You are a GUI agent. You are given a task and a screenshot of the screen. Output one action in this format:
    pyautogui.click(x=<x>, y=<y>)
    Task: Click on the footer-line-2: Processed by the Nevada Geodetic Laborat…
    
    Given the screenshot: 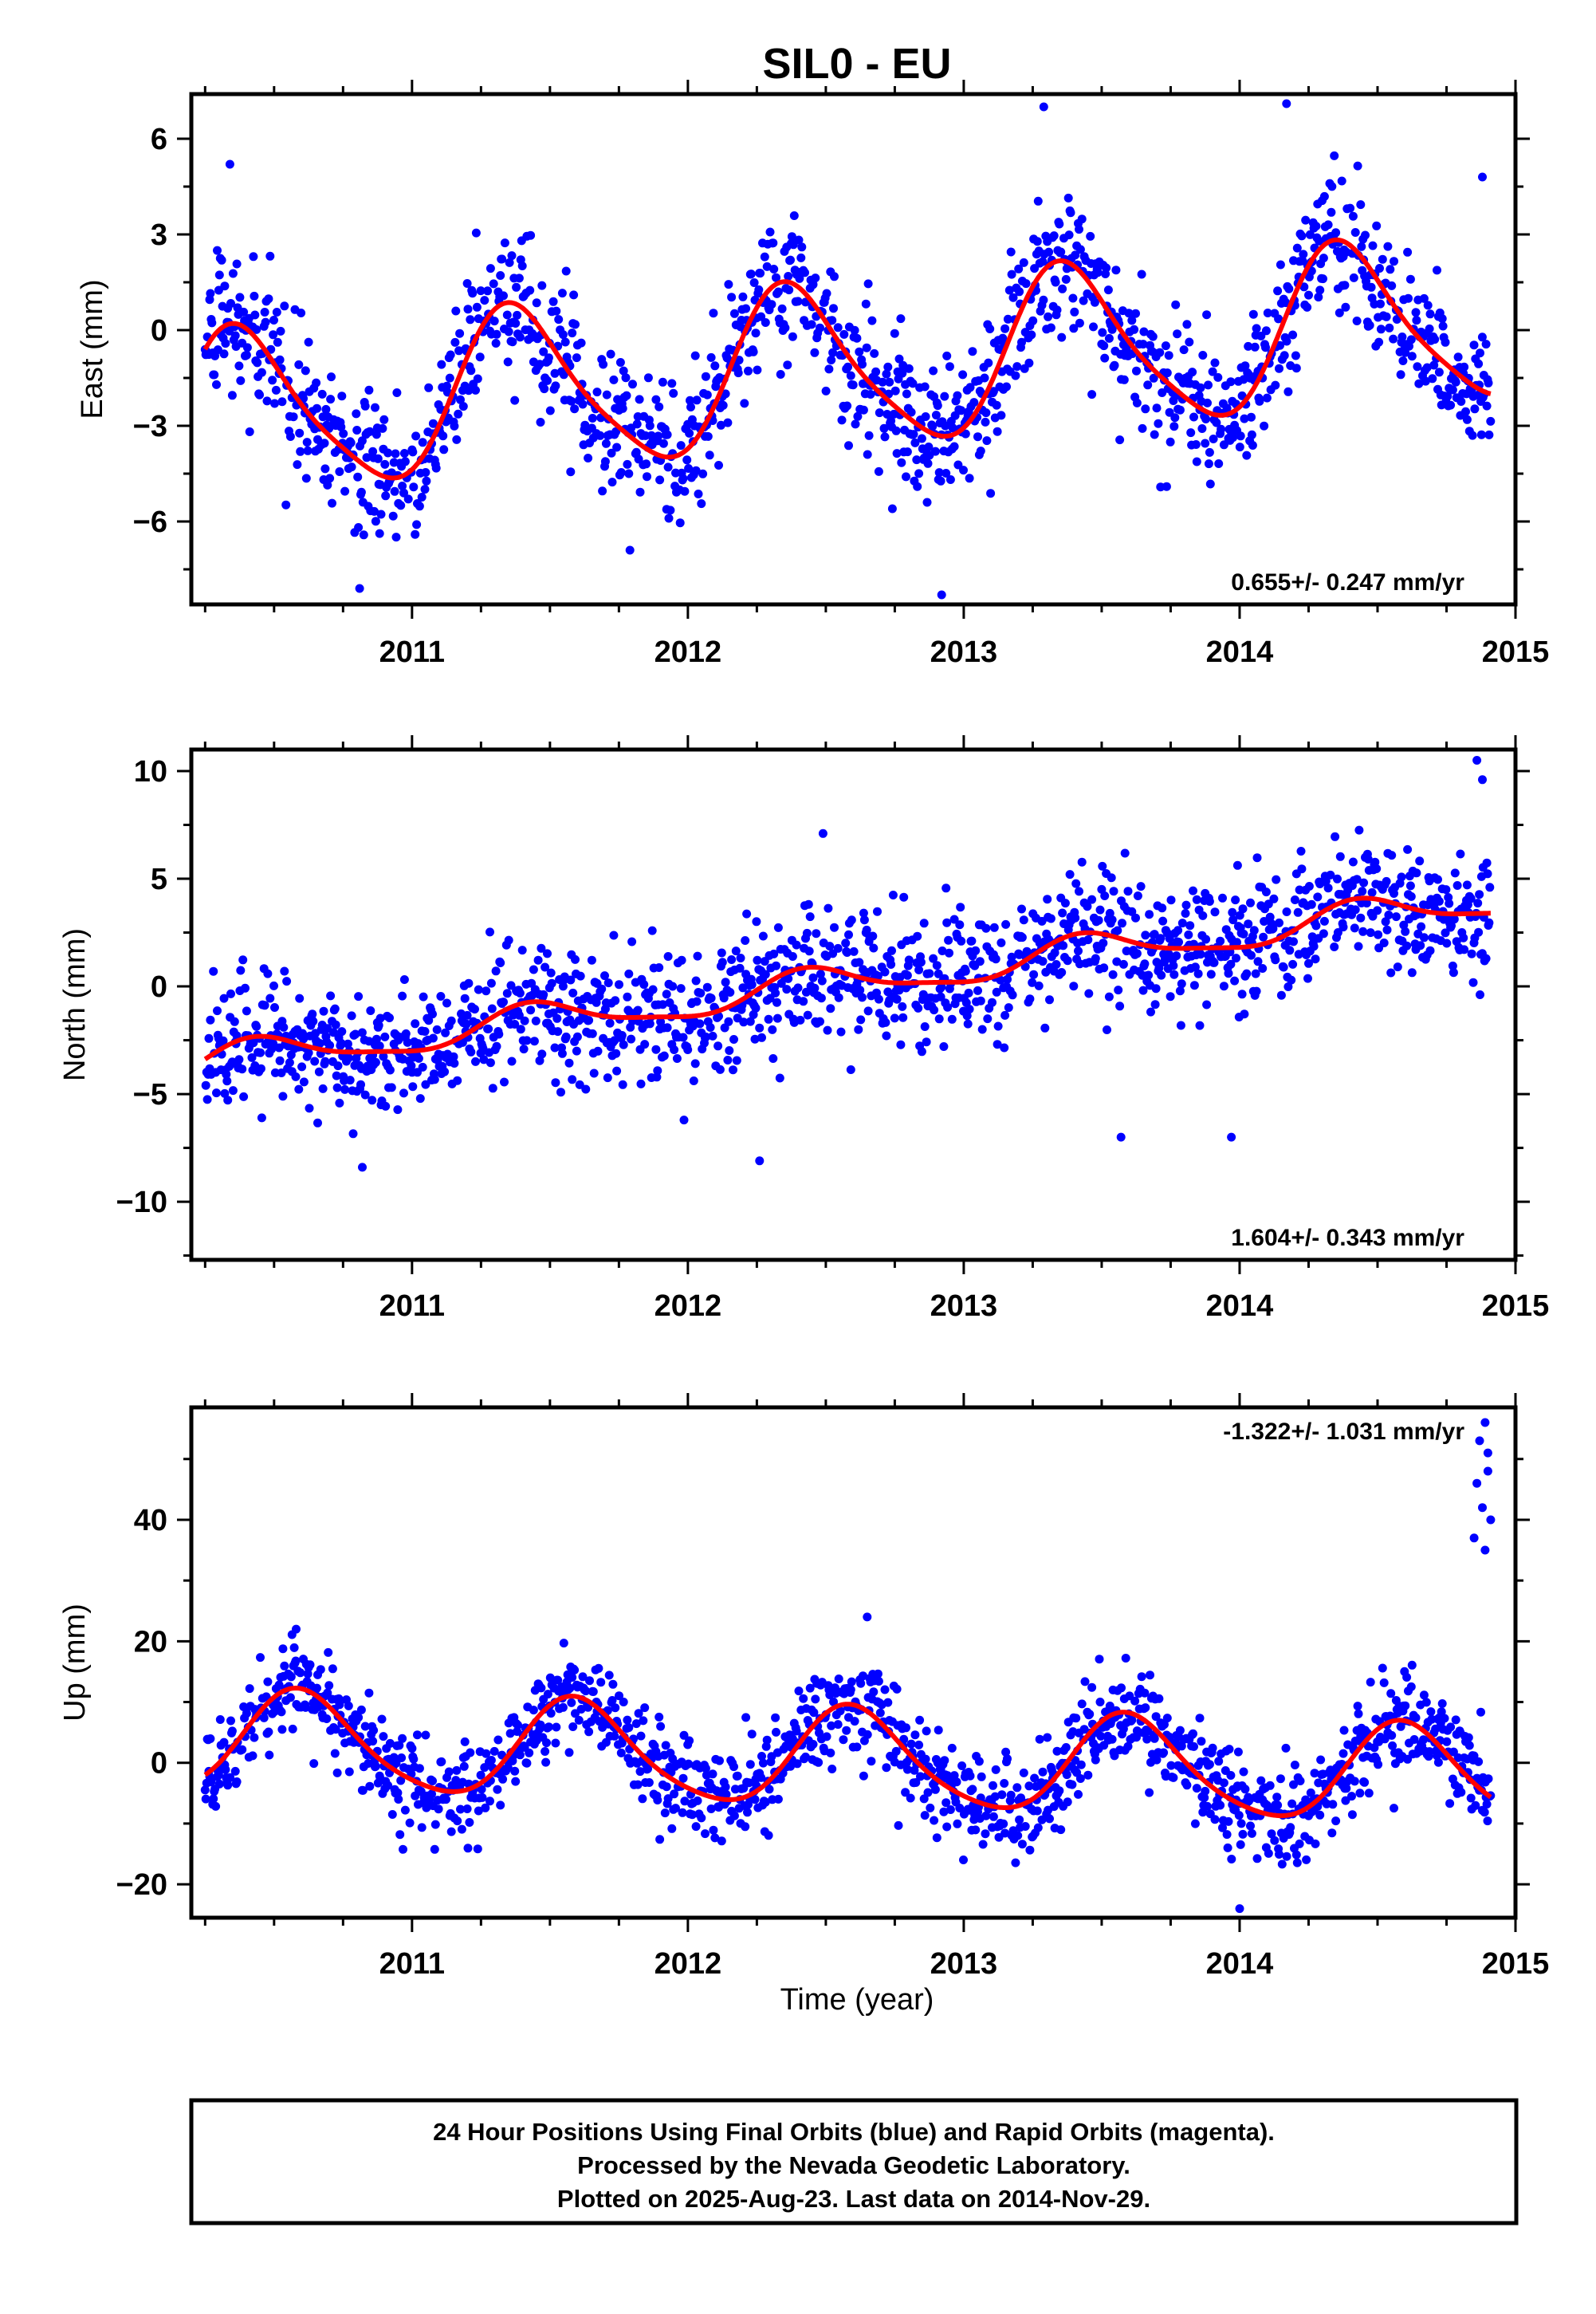 What is the action you would take?
    pyautogui.click(x=853, y=2165)
    